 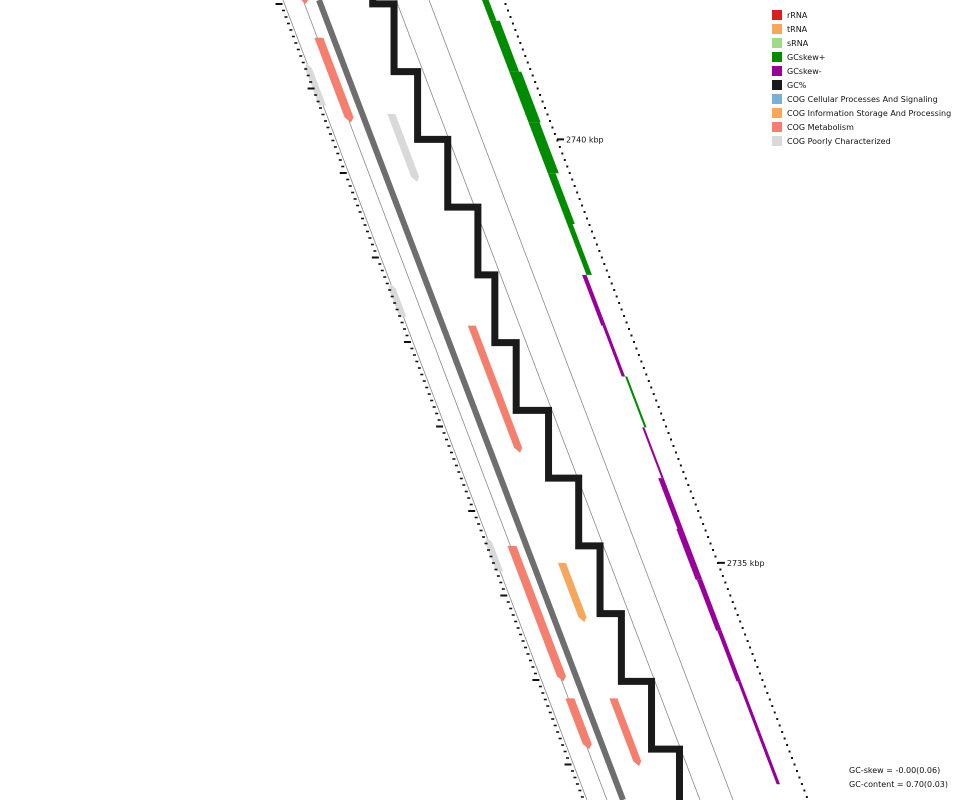 What do you see at coordinates (861, 57) in the screenshot?
I see `legend-item: GCskew+` at bounding box center [861, 57].